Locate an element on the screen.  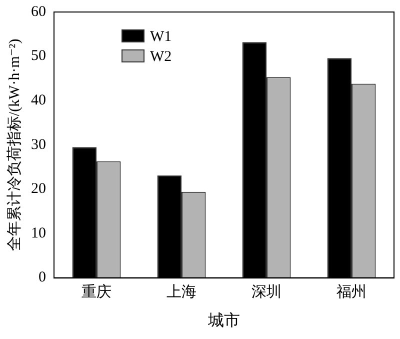
y-tick-label: 20 is located at coordinates (38, 189).